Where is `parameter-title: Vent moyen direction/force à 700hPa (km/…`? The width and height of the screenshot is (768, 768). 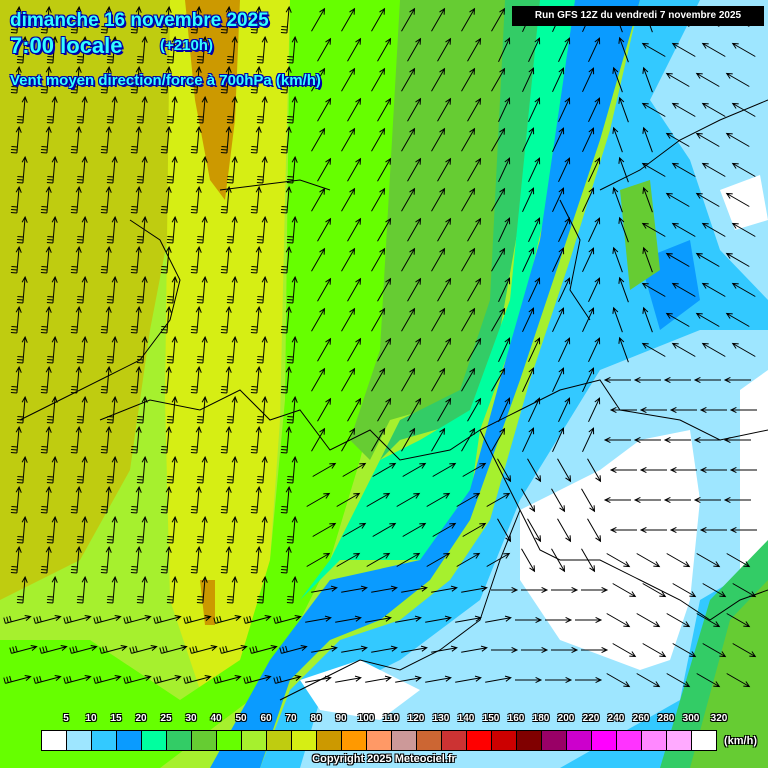
parameter-title: Vent moyen direction/force à 700hPa (km/… is located at coordinates (165, 80).